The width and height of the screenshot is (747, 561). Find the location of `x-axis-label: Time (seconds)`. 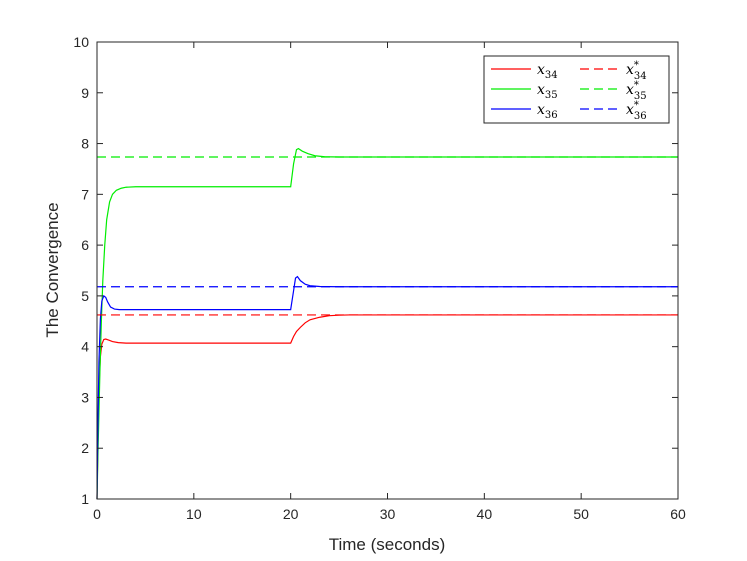

x-axis-label: Time (seconds) is located at coordinates (387, 544).